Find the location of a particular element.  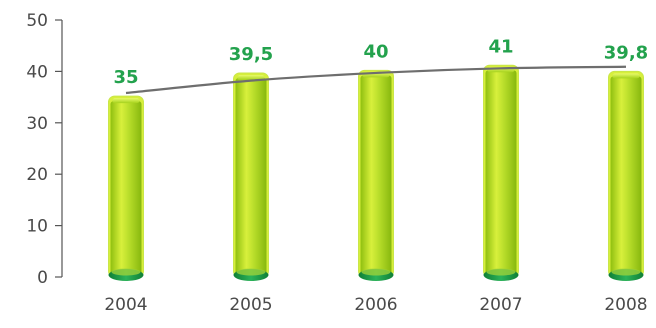

y-tick-label: 0 is located at coordinates (42, 278).